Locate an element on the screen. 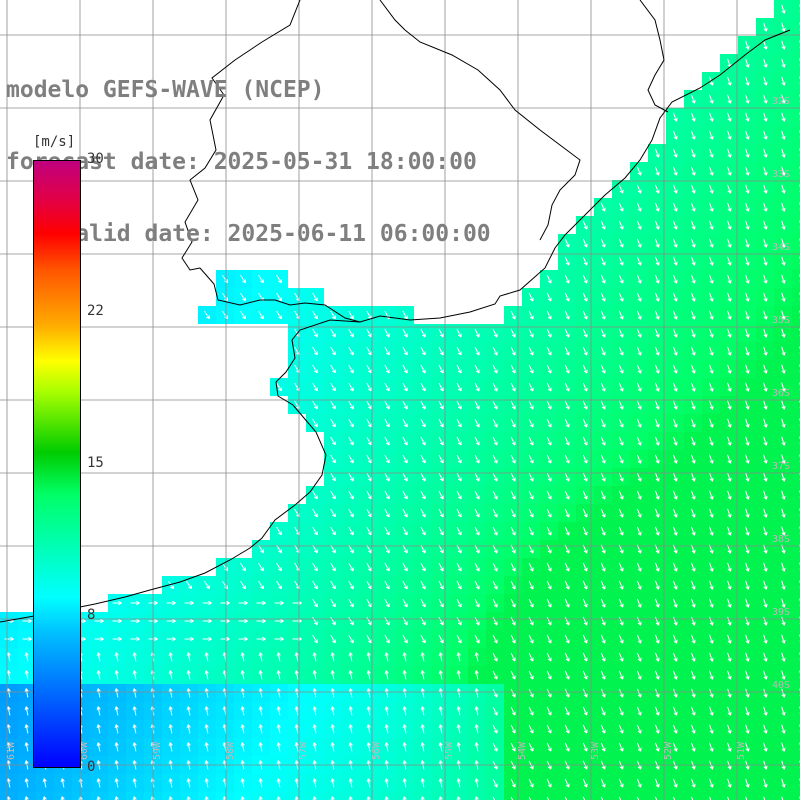 This screenshot has height=800, width=800. latitude-label: 37S is located at coordinates (781, 466).